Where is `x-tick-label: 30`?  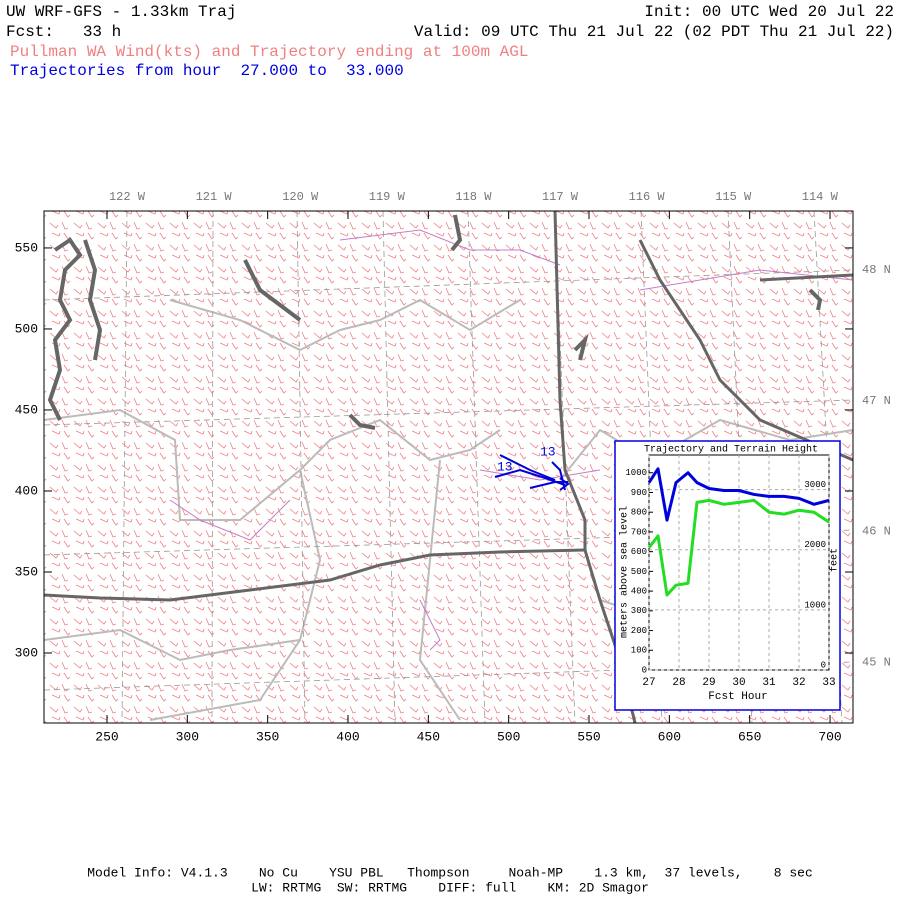
x-tick-label: 30 is located at coordinates (738, 683).